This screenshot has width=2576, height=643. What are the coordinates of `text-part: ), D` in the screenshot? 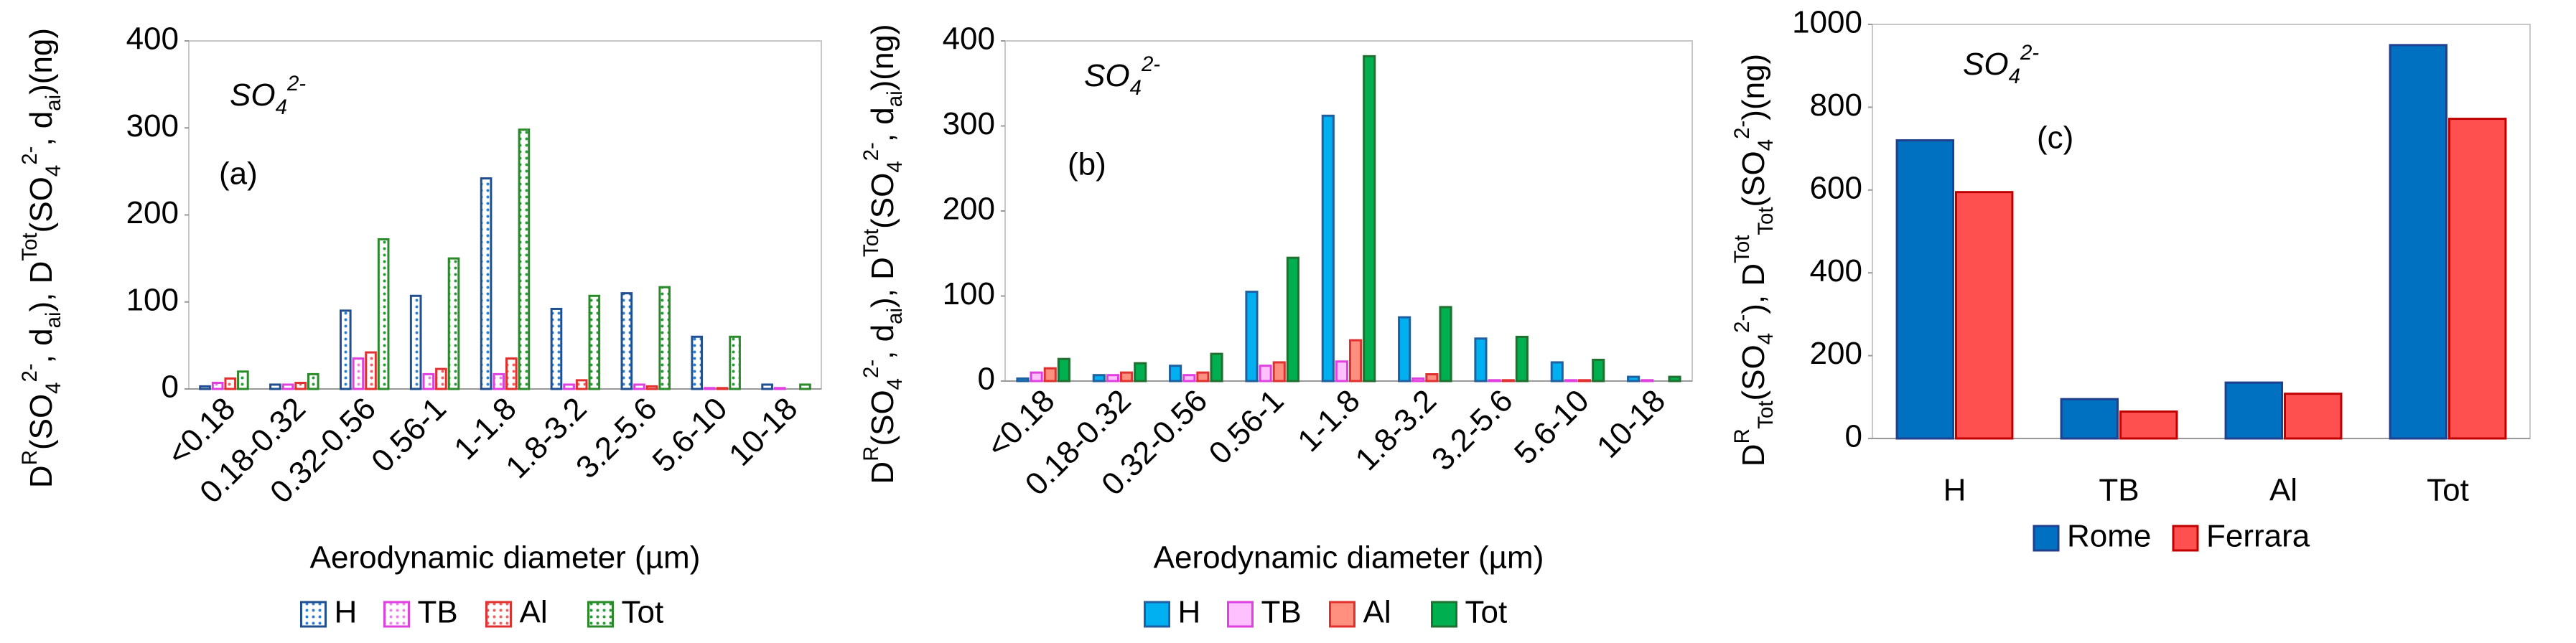 It's located at (1753, 289).